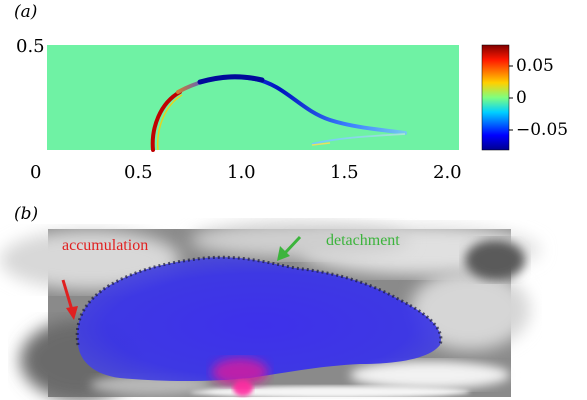 The height and width of the screenshot is (400, 587). What do you see at coordinates (289, 248) in the screenshot?
I see `detachment-arrow` at bounding box center [289, 248].